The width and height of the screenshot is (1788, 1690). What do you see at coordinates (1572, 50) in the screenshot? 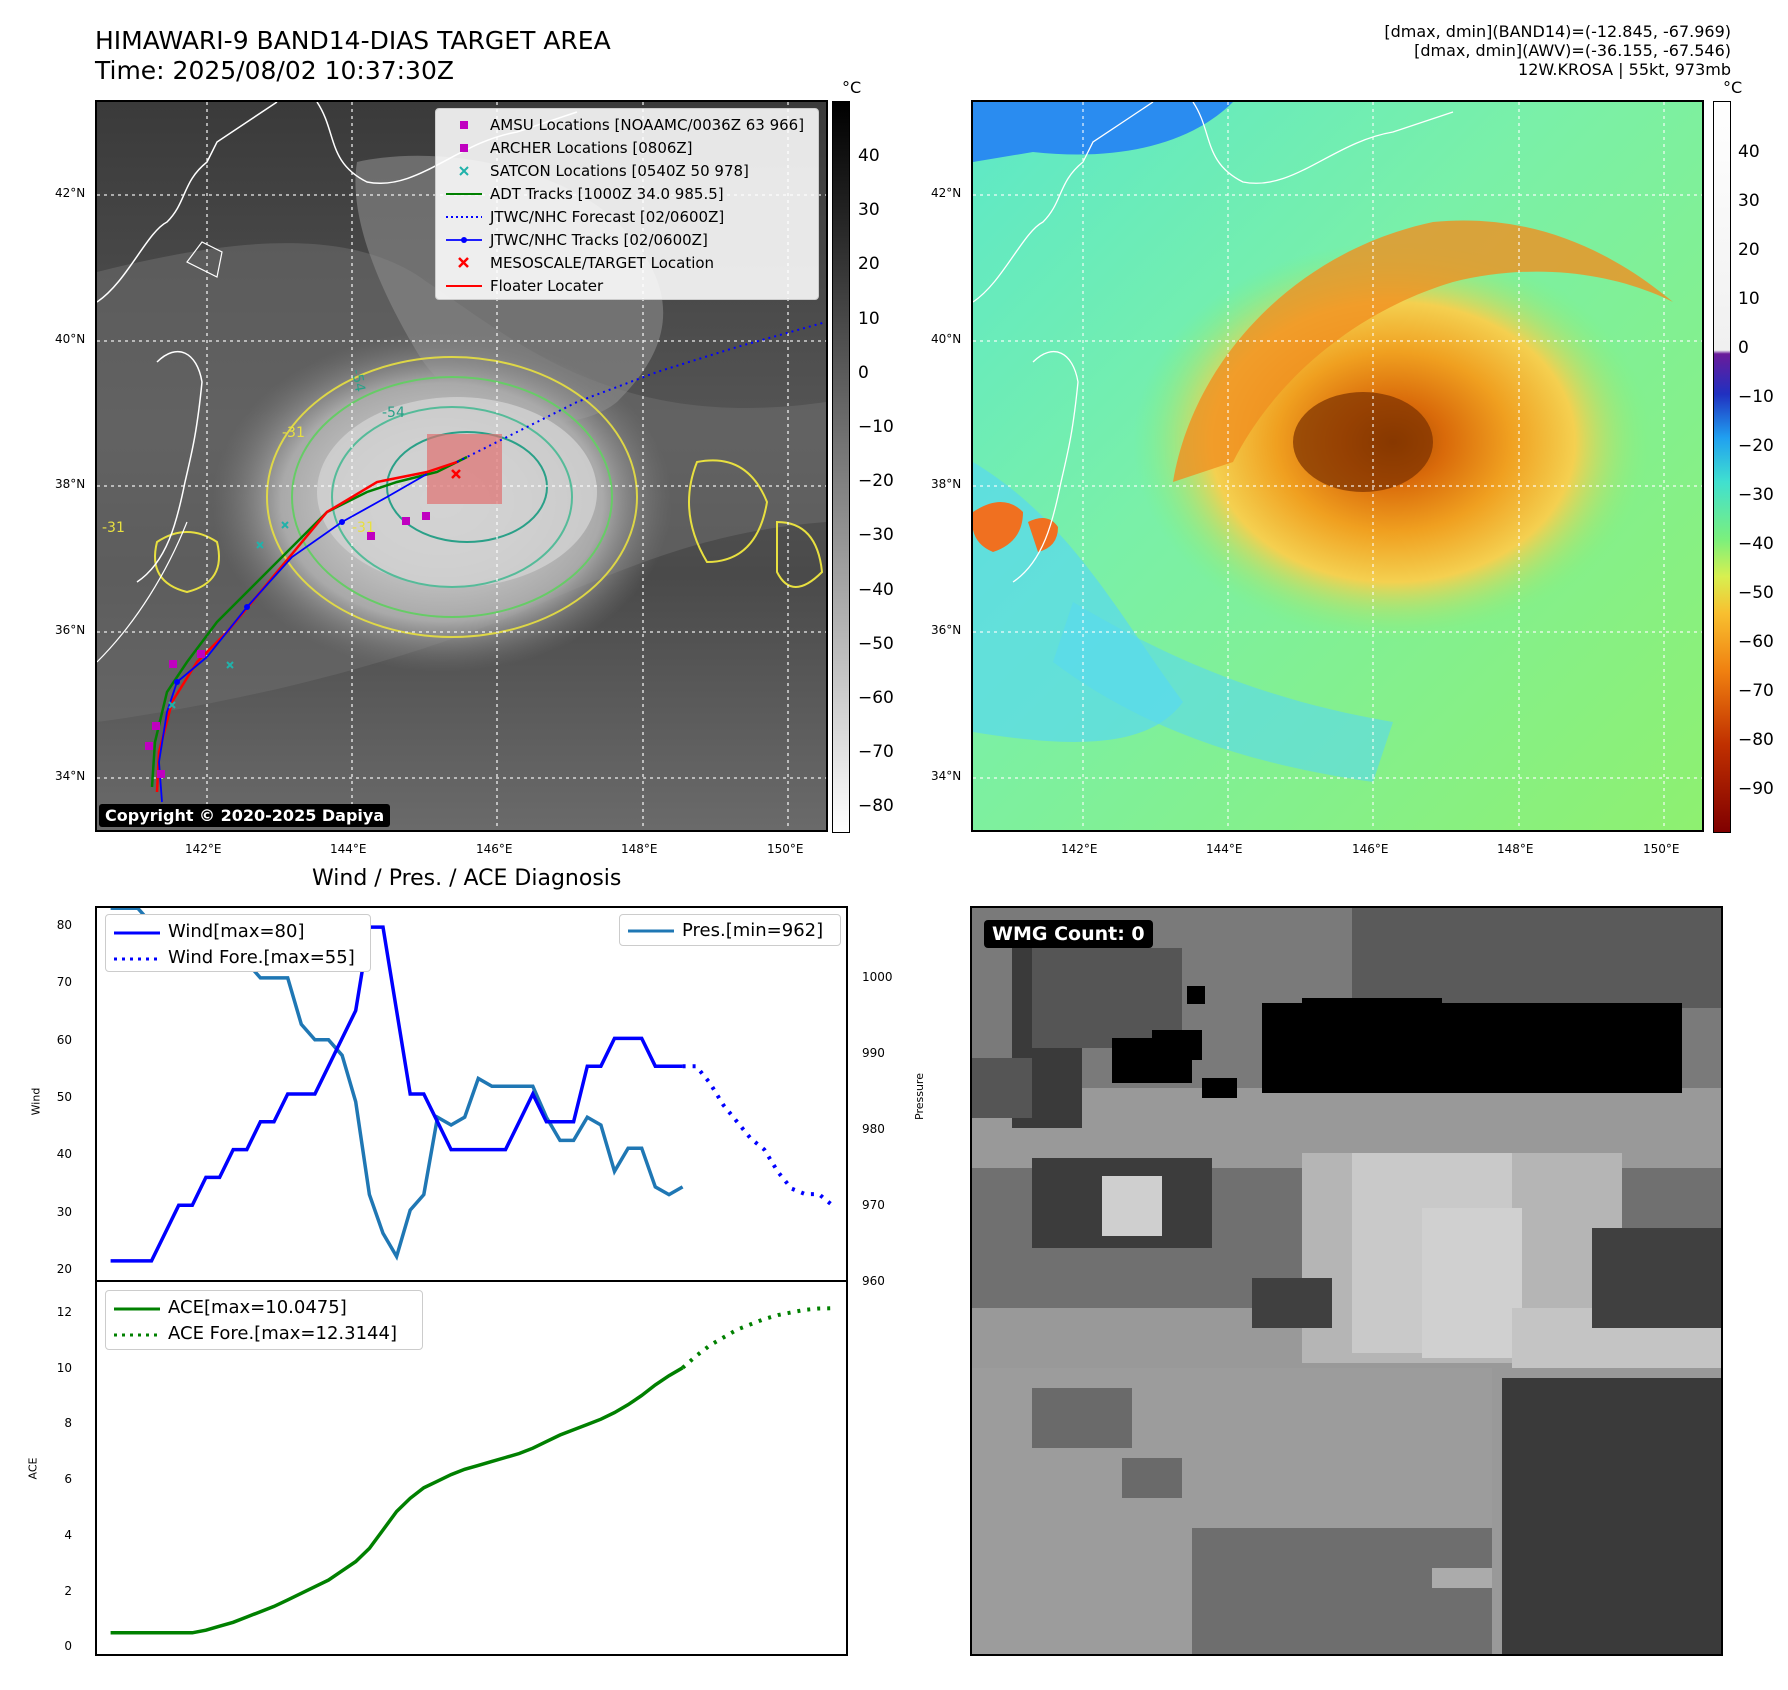
I see `awv-range: [dmax, dmin](AWV)=(-36.155, -67.546)` at bounding box center [1572, 50].